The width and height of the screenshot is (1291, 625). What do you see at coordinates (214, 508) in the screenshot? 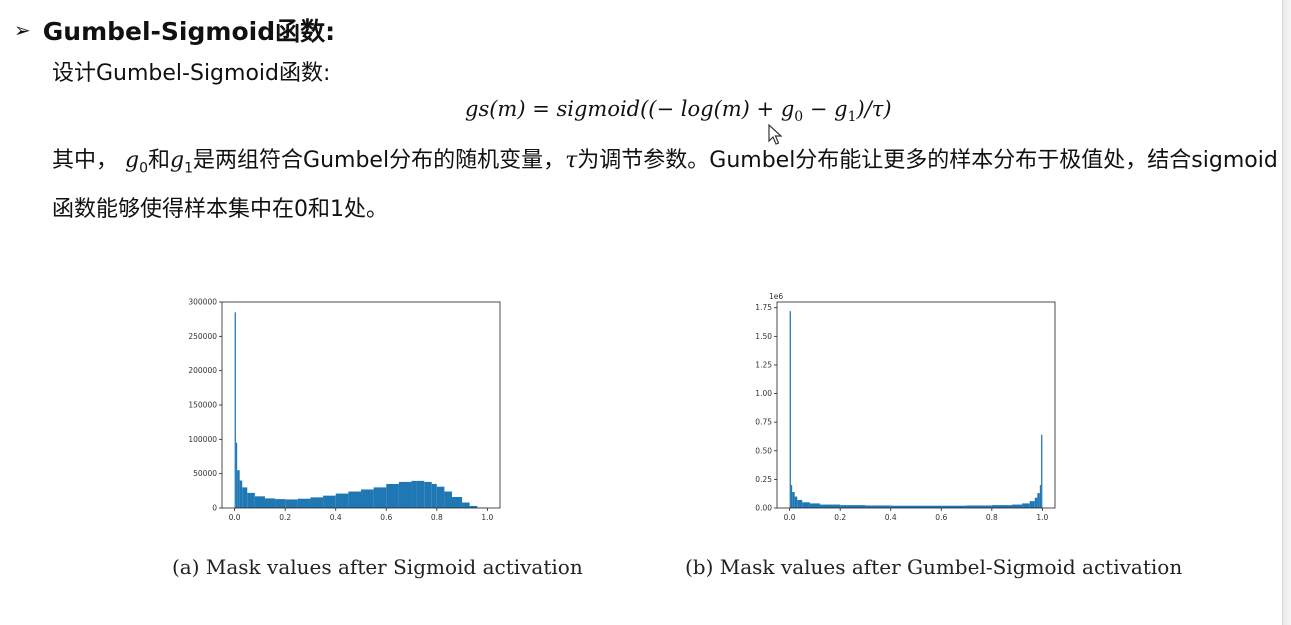
I see `y-tick-label: 0` at bounding box center [214, 508].